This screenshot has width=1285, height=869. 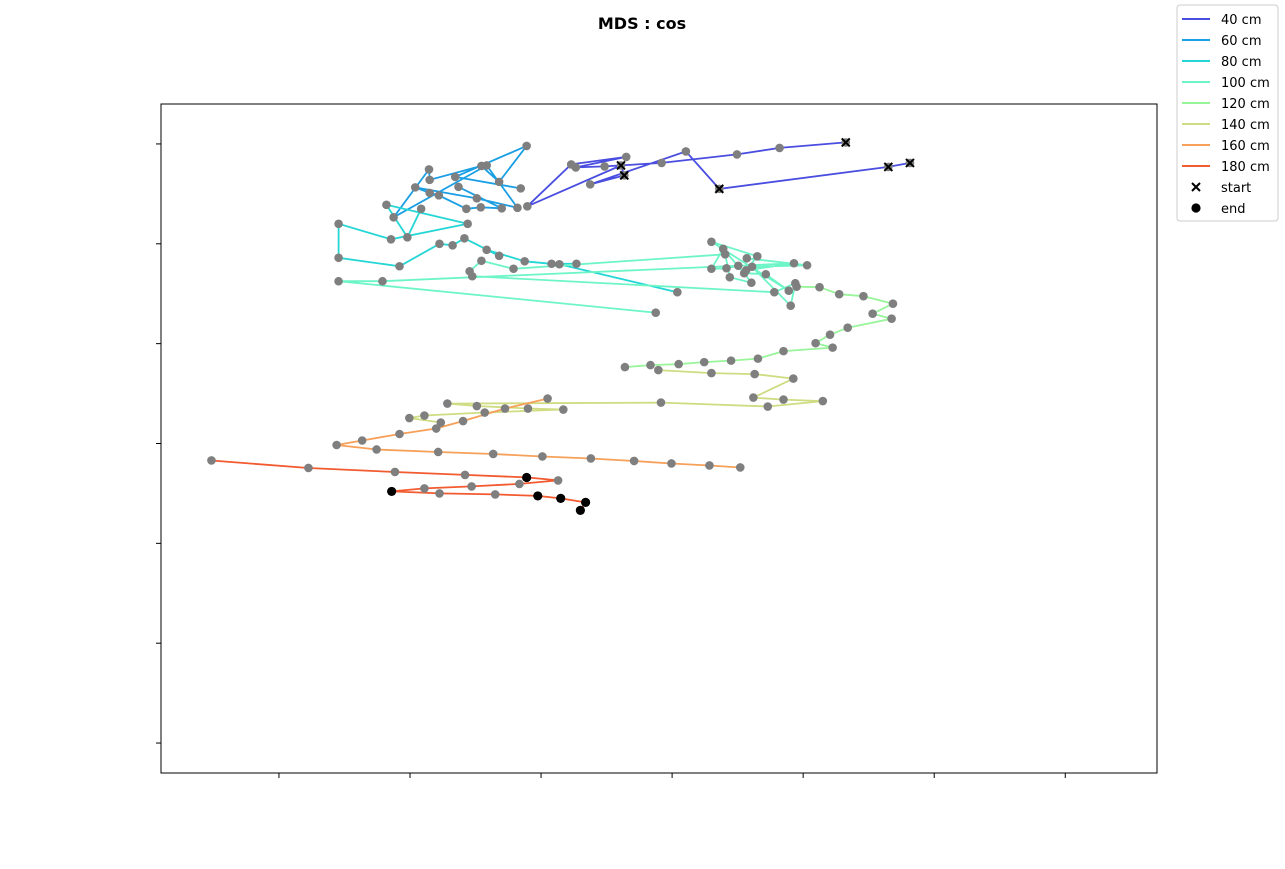 I want to click on legend-label: 100 cm, so click(x=1245, y=83).